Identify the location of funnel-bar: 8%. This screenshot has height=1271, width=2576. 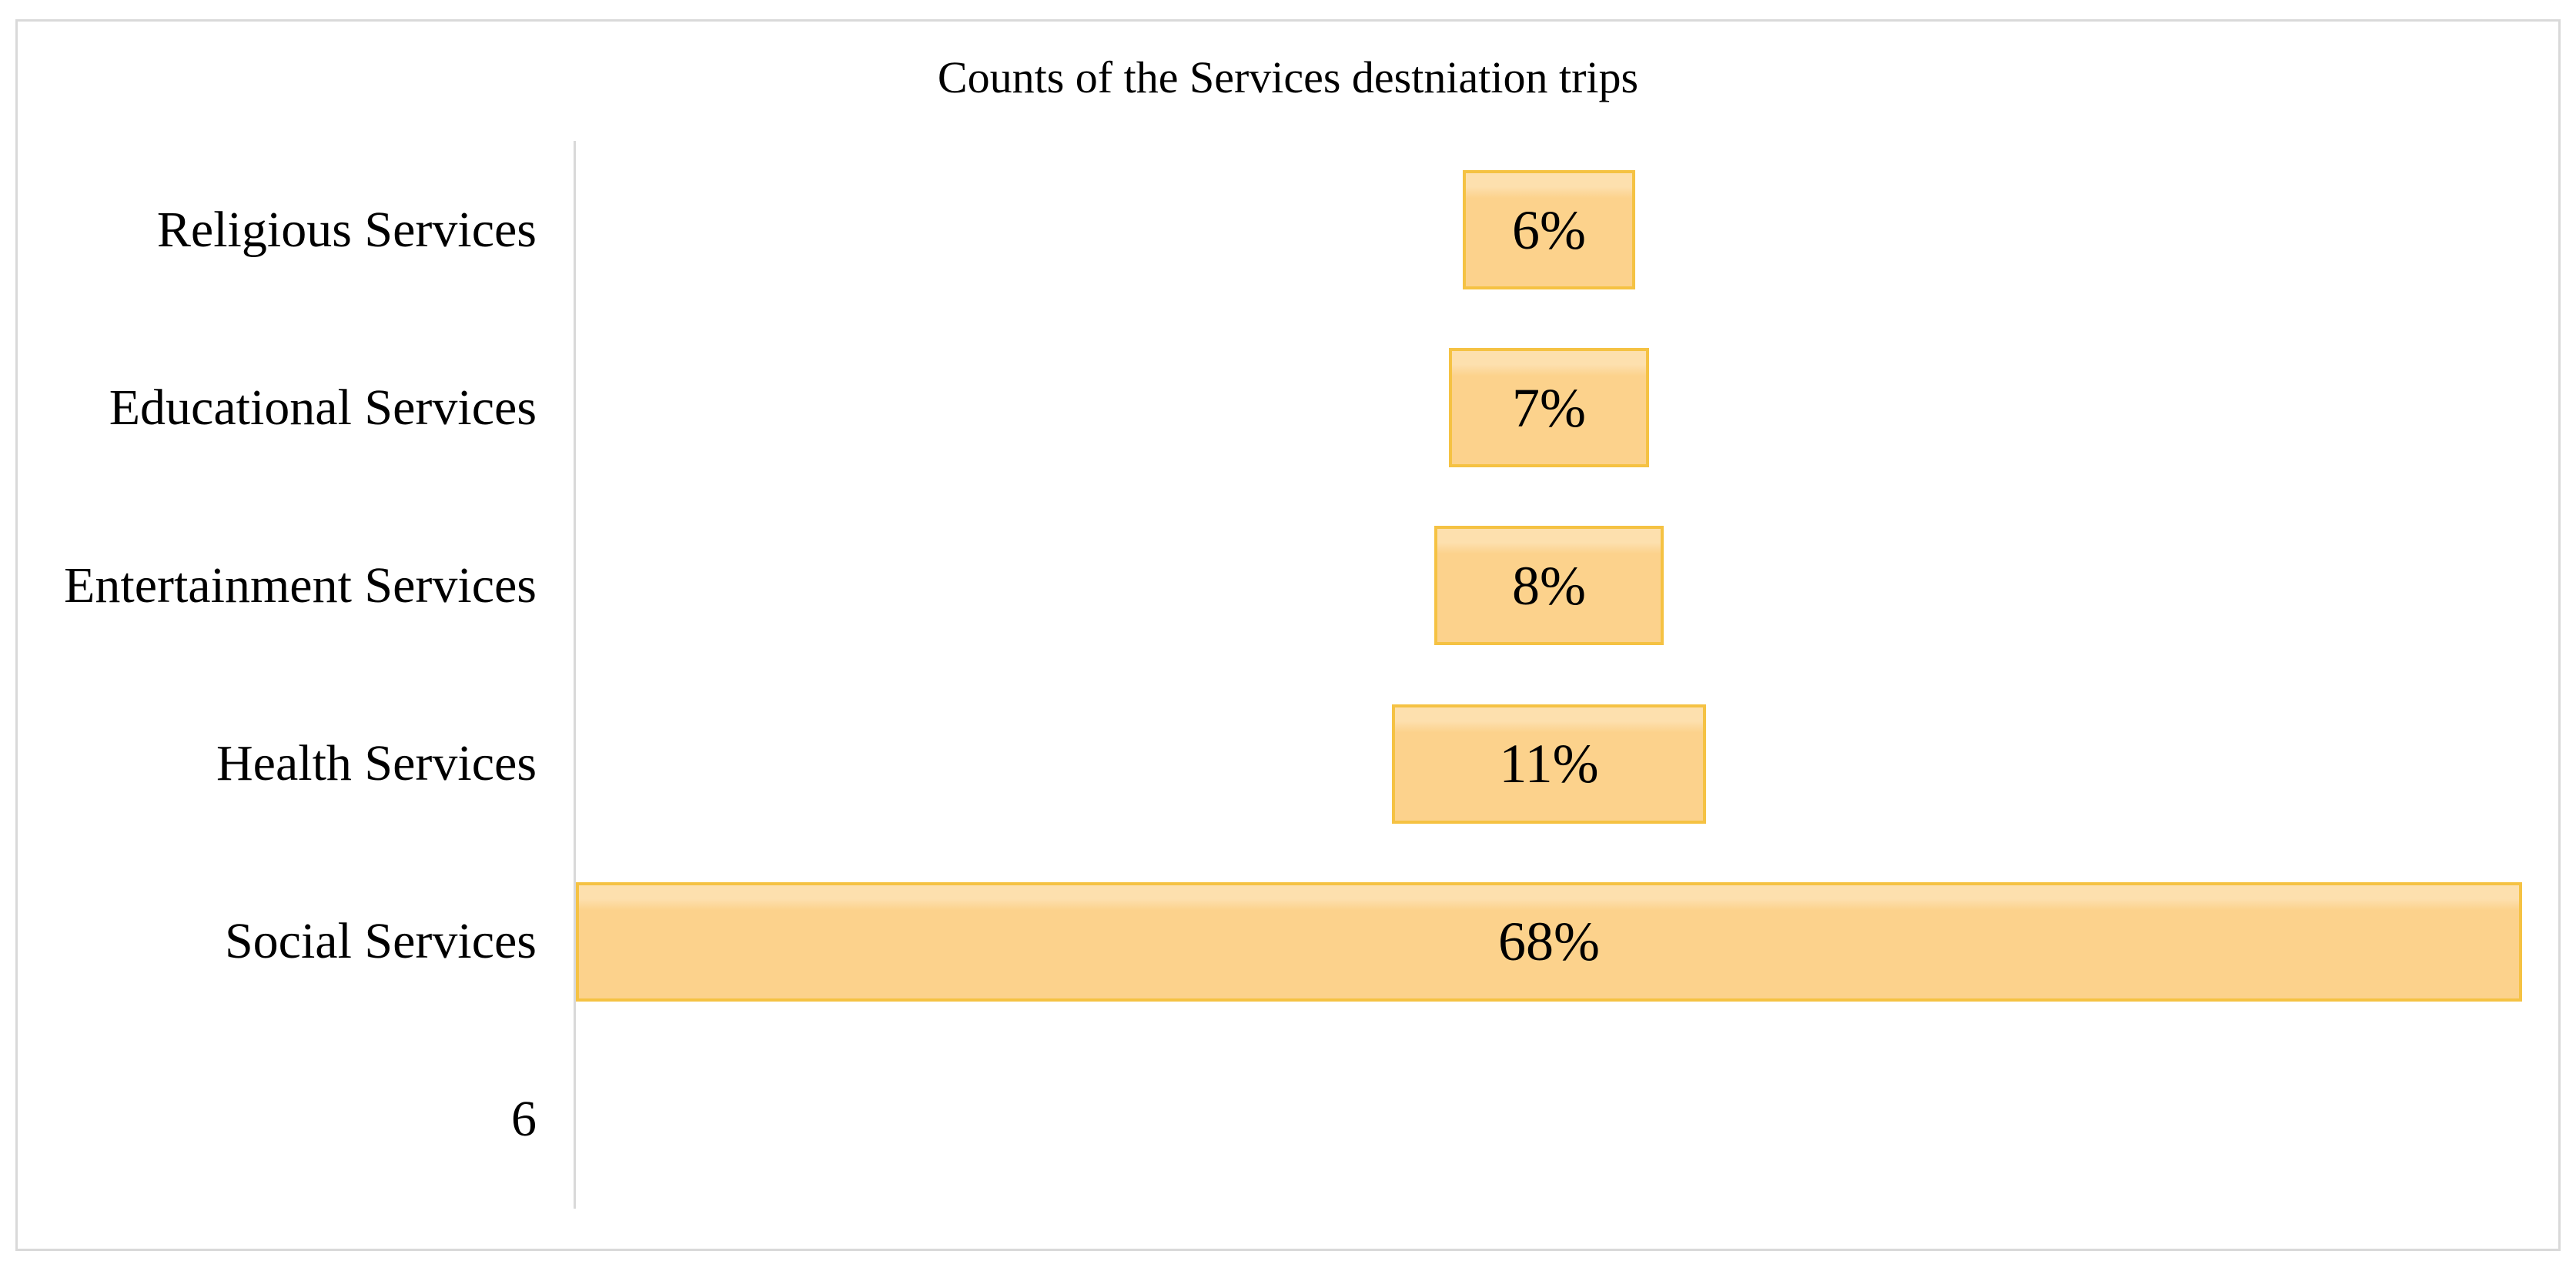
(1549, 586).